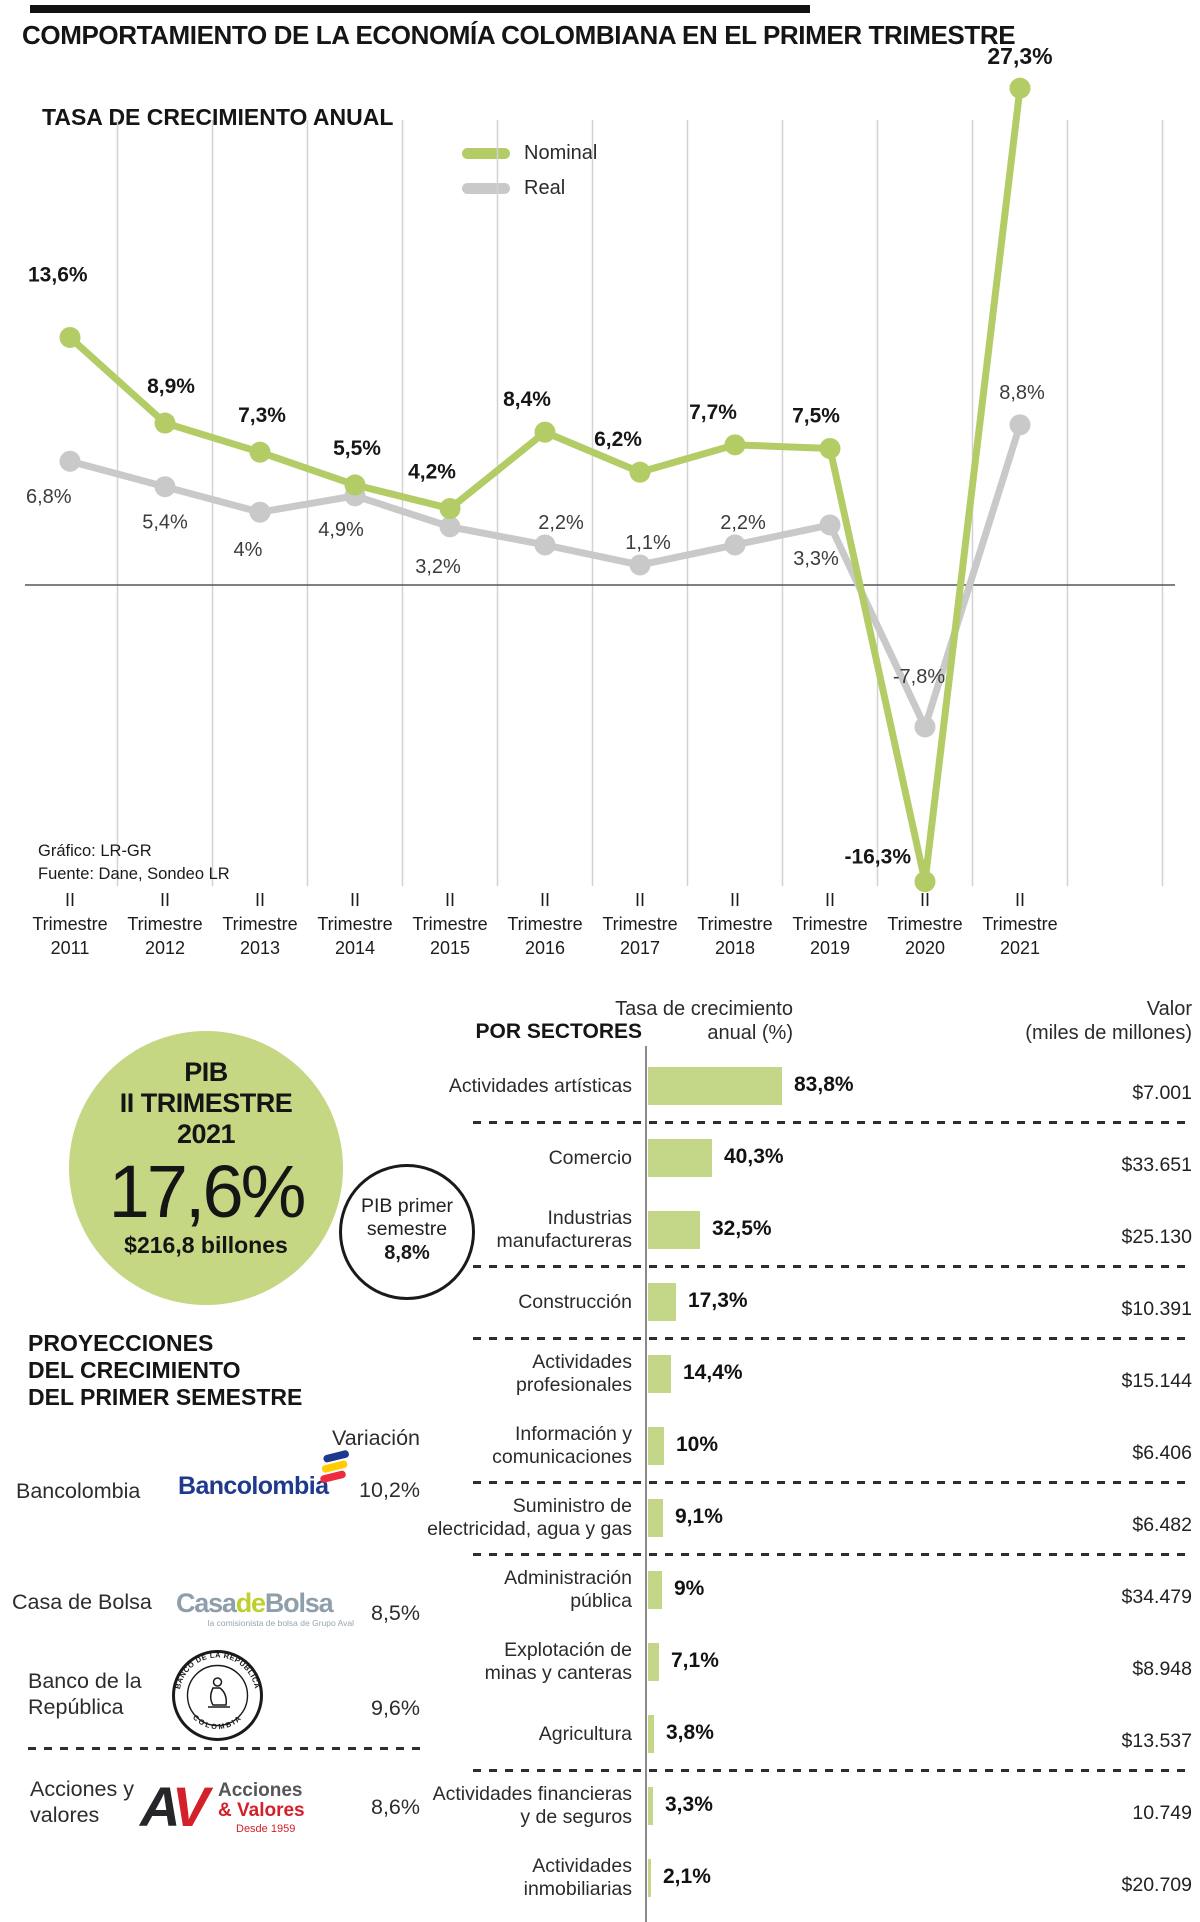 This screenshot has width=1200, height=1922. Describe the element at coordinates (585, 1733) in the screenshot. I see `sector-9-label: Agricultura` at that location.